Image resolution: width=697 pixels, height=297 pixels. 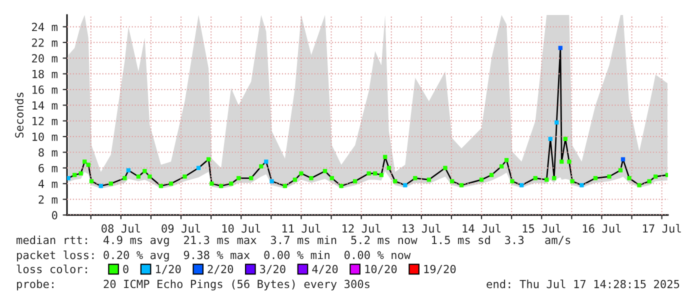 I want to click on legend-label: 19/20, so click(x=440, y=269).